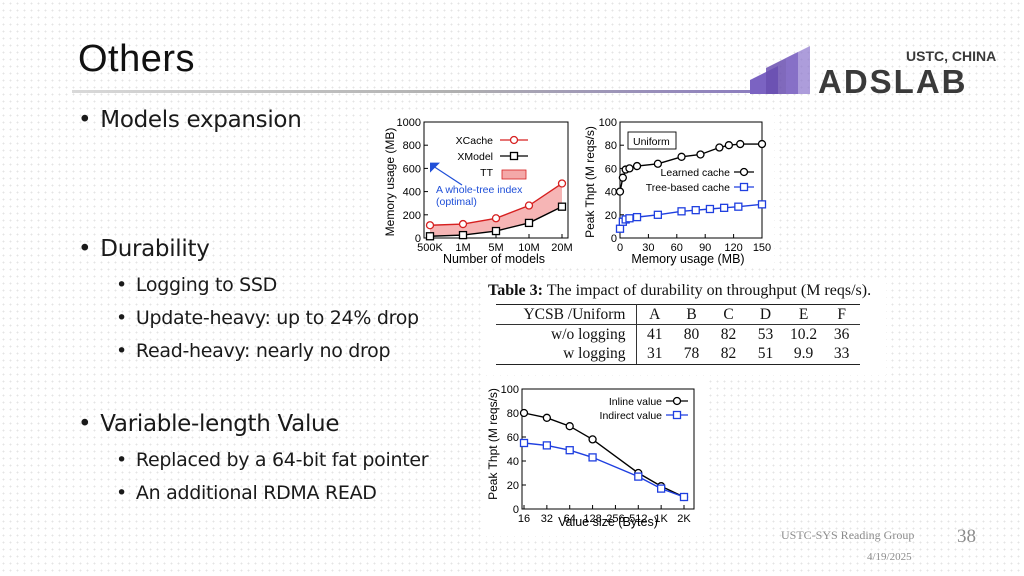  What do you see at coordinates (190, 120) in the screenshot?
I see `bullet-models-expansion: Models expansion` at bounding box center [190, 120].